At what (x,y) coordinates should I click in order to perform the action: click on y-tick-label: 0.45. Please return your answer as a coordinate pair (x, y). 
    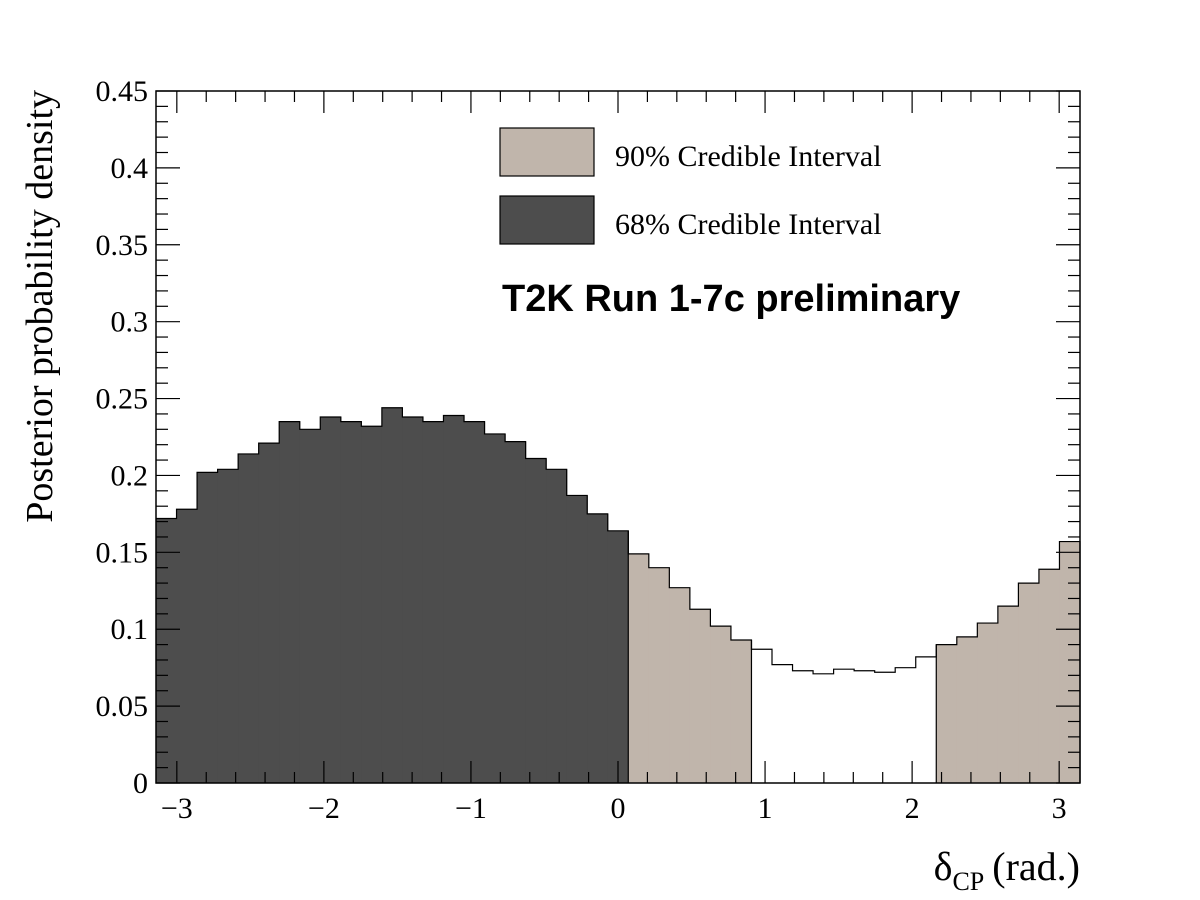
    Looking at the image, I should click on (122, 91).